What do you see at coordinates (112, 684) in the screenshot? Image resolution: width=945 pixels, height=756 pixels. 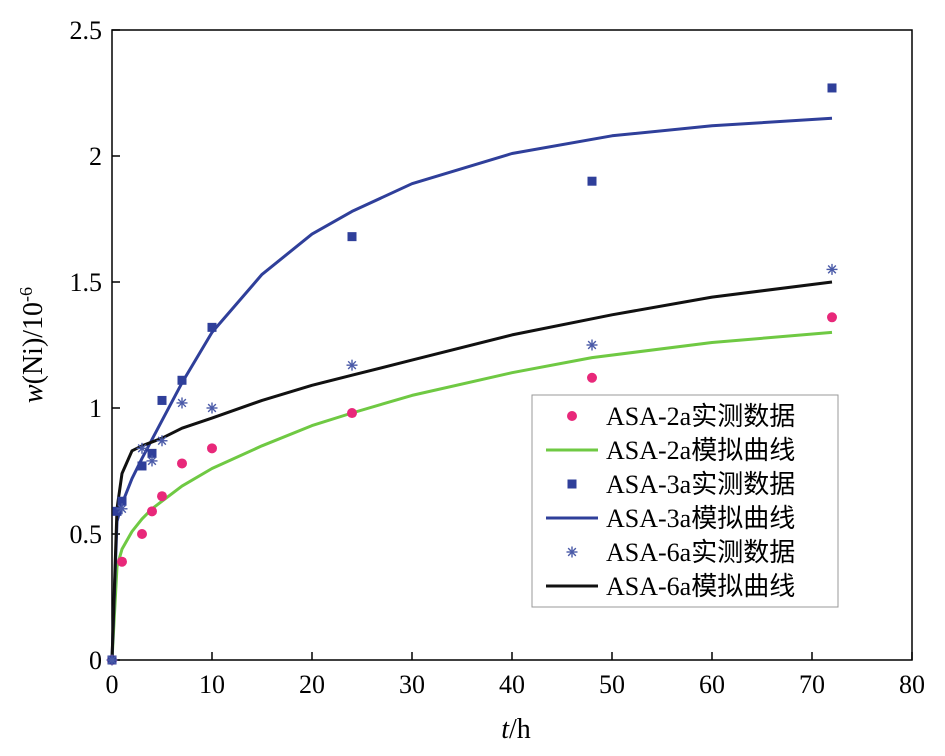 I see `x-tick-label: 0` at bounding box center [112, 684].